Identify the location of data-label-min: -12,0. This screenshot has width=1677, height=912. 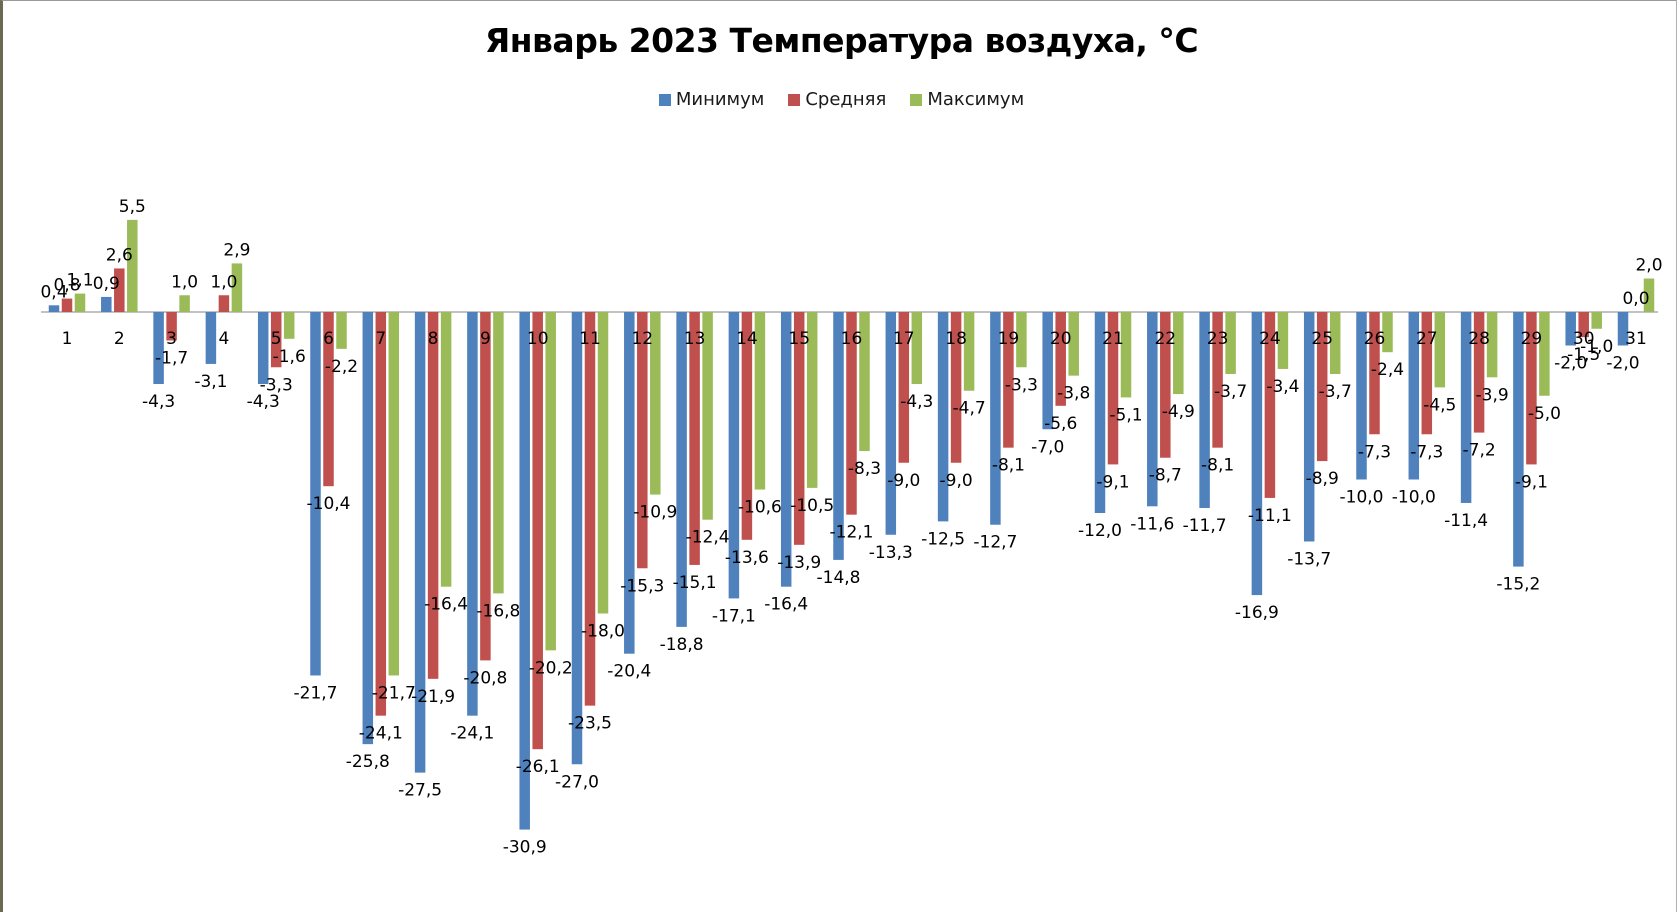
(1100, 531).